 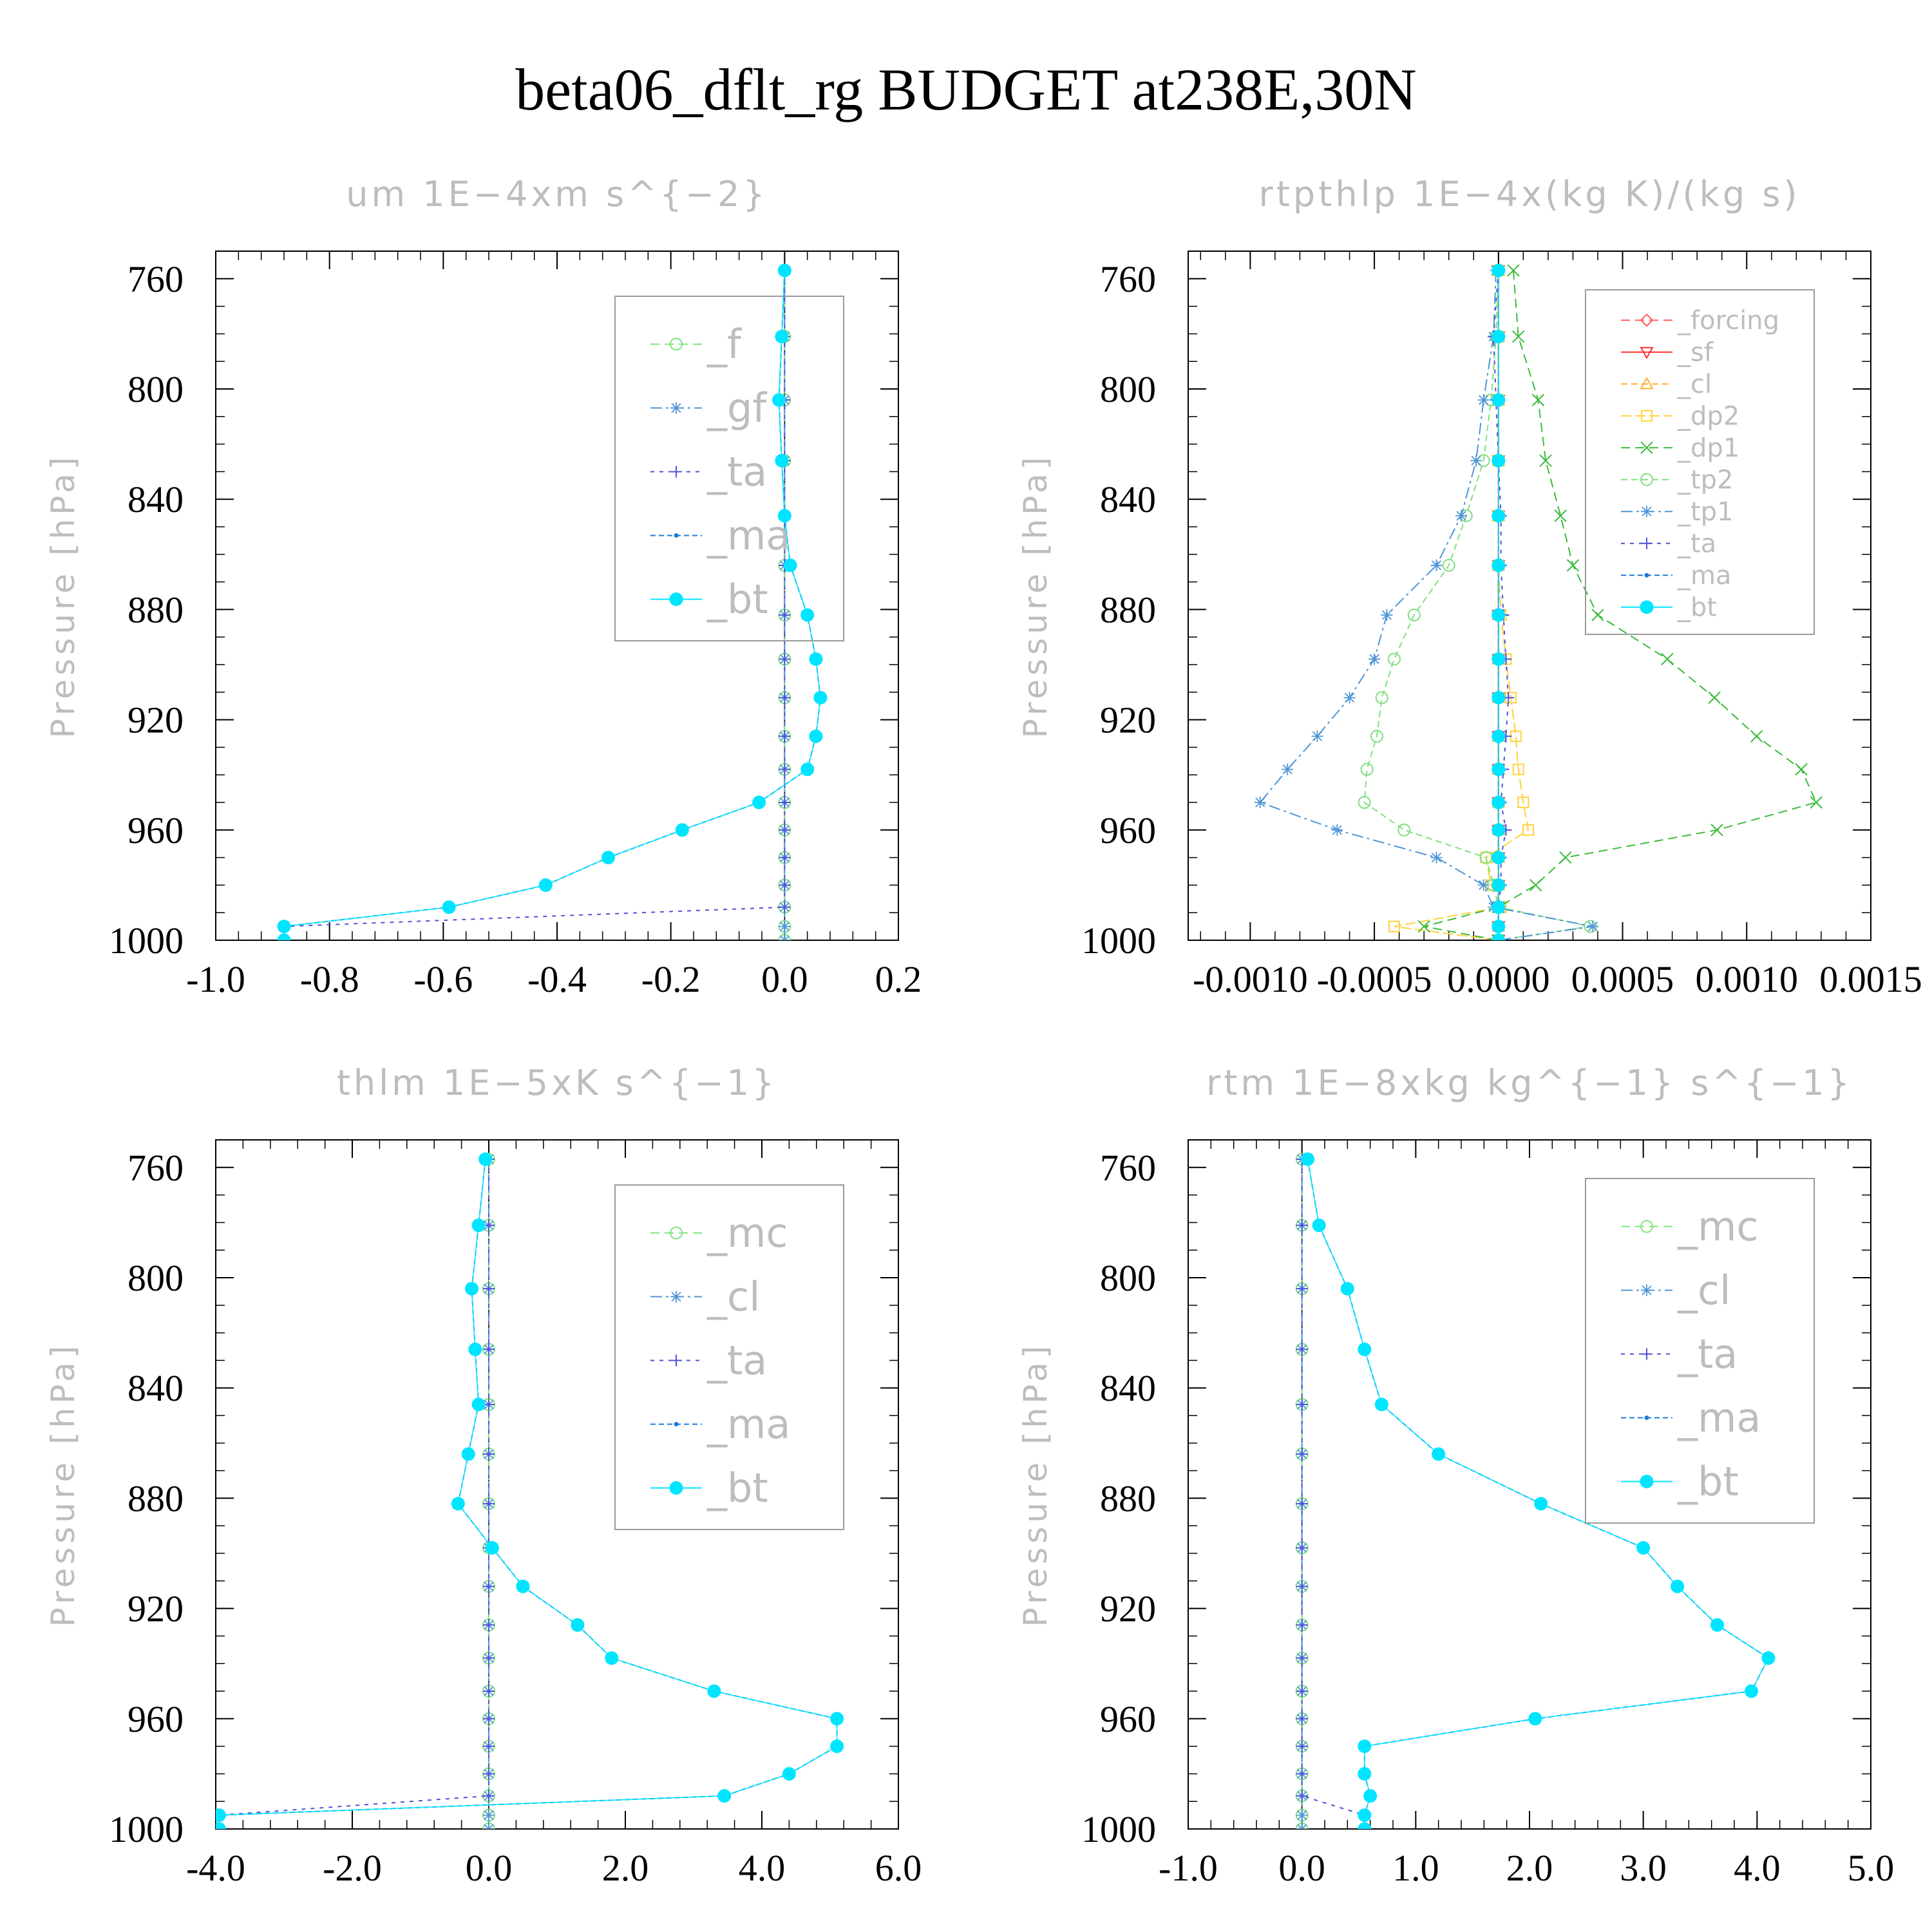 I want to click on legend-label: _mc, so click(x=1717, y=1226).